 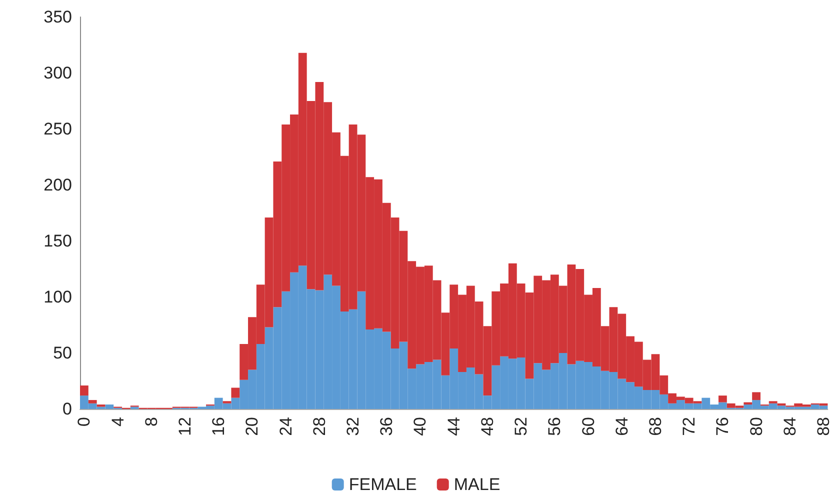 I want to click on x-tick-label: 52, so click(x=521, y=426).